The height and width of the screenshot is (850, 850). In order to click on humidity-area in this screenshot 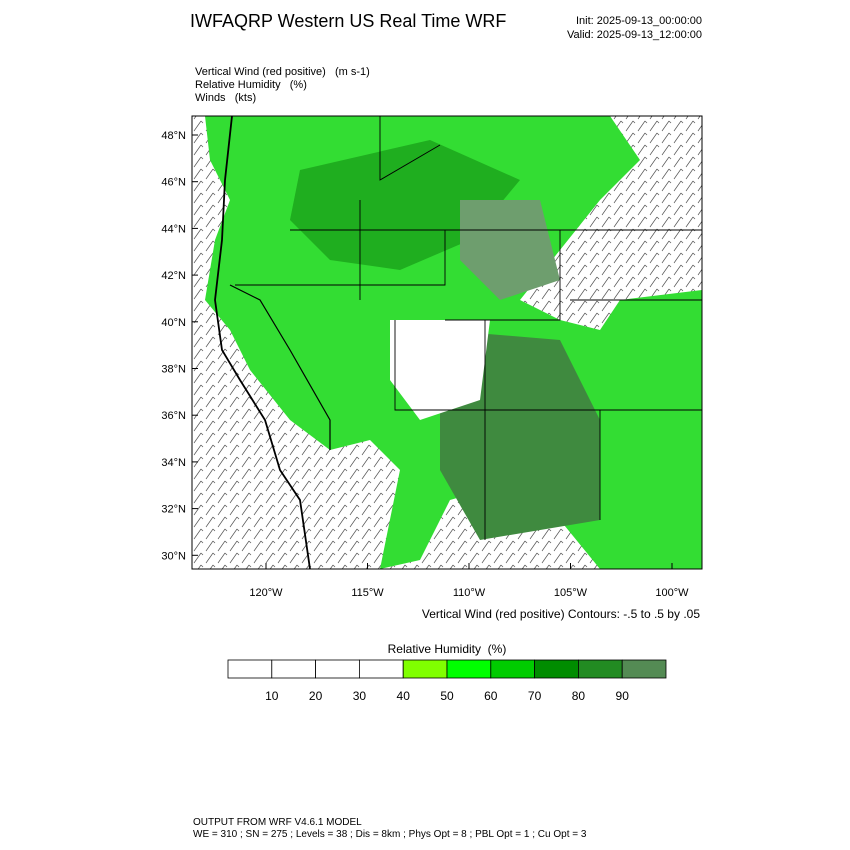, I will do `click(510, 250)`.